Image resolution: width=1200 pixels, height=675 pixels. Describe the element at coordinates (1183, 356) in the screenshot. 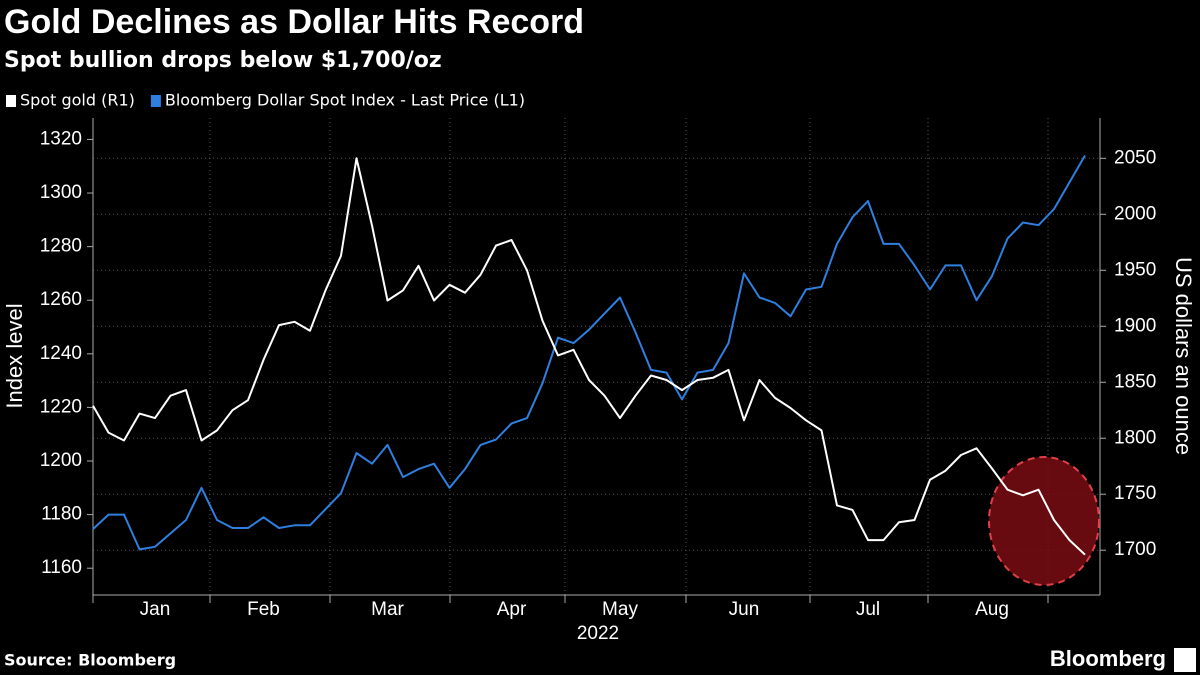

I see `y2-axis-label: US dollars an ounce` at that location.